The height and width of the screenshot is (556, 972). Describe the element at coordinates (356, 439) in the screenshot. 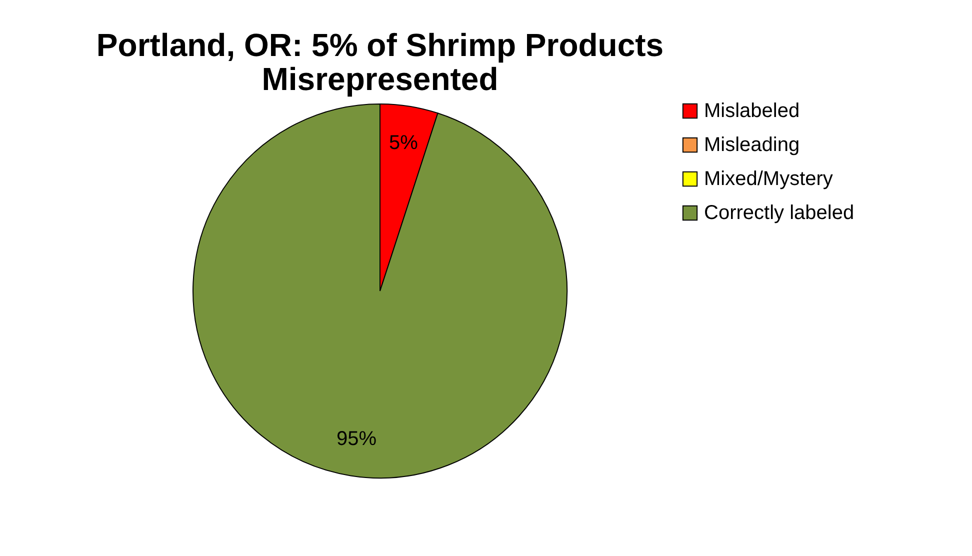

I see `data-label: 95%` at that location.